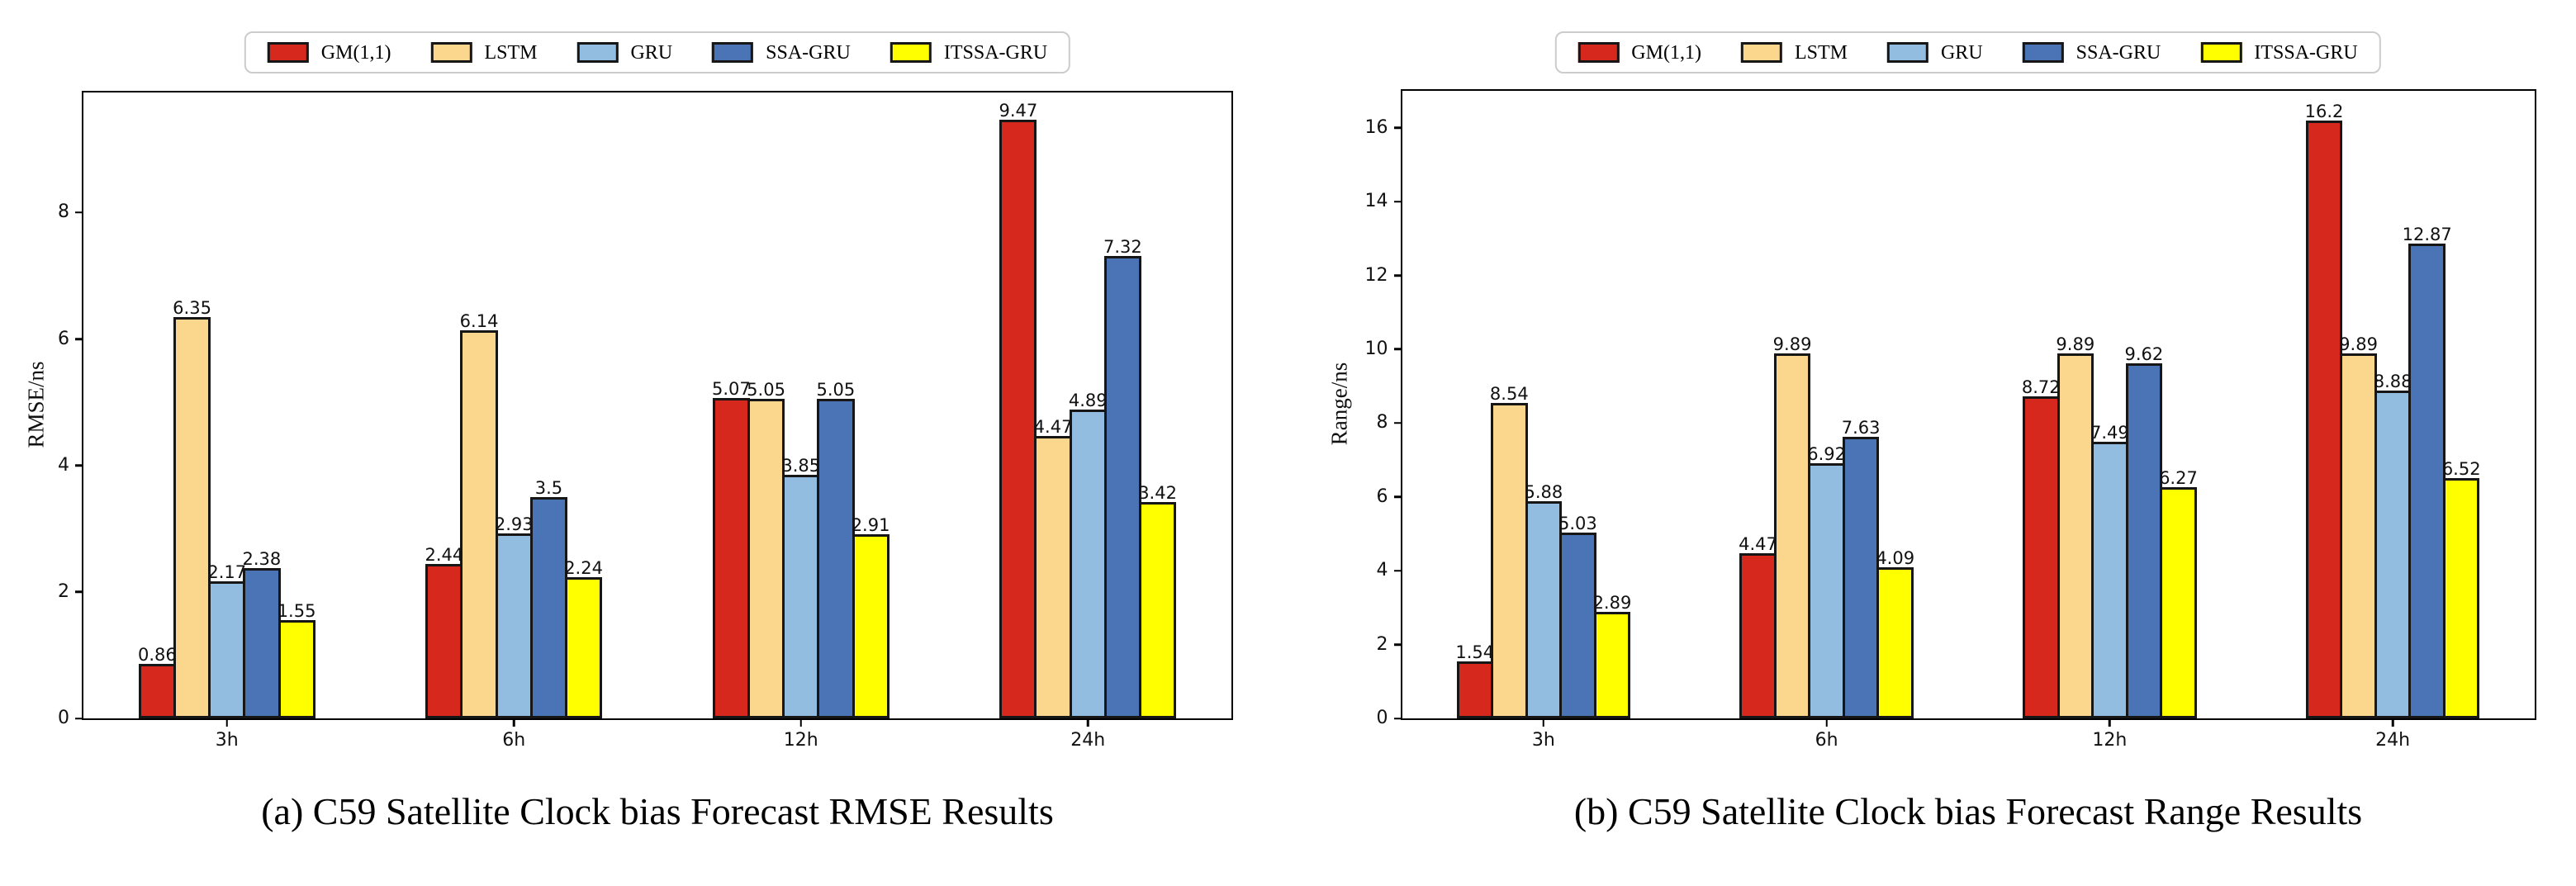 The width and height of the screenshot is (2576, 886). What do you see at coordinates (444, 632) in the screenshot?
I see `bar-gm-1-1--6h: 2.44` at bounding box center [444, 632].